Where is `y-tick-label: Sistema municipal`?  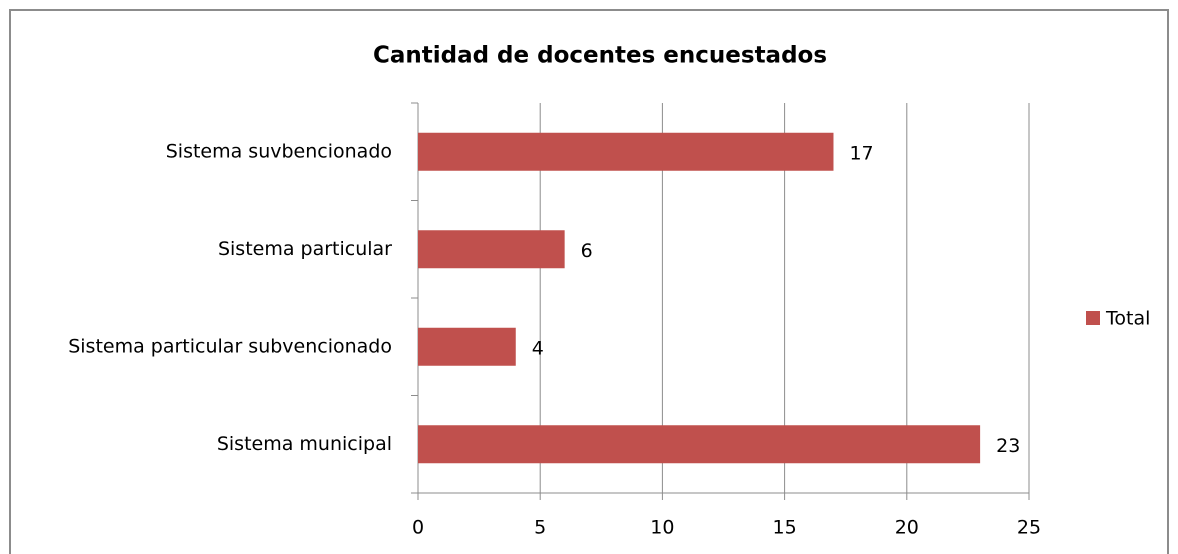 y-tick-label: Sistema municipal is located at coordinates (304, 444).